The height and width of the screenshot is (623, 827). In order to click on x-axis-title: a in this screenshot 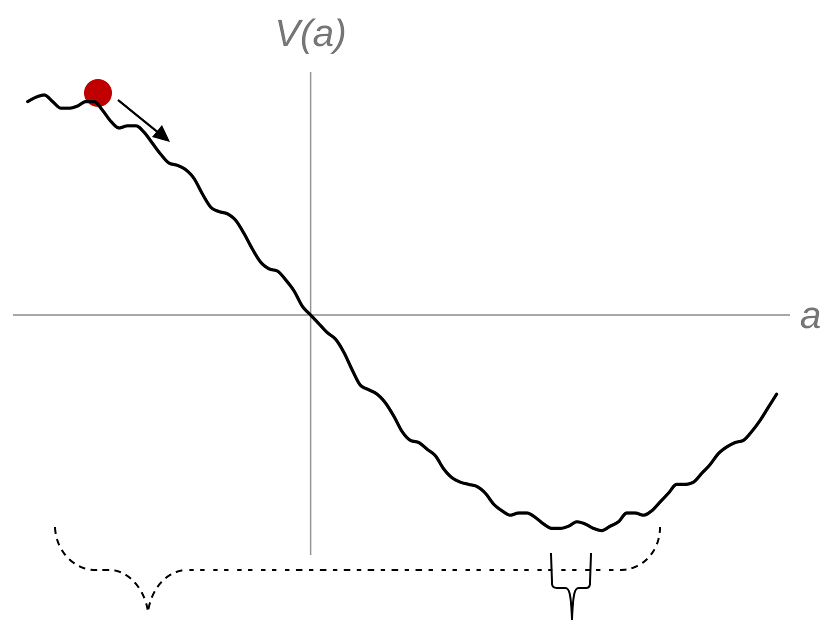, I will do `click(811, 316)`.